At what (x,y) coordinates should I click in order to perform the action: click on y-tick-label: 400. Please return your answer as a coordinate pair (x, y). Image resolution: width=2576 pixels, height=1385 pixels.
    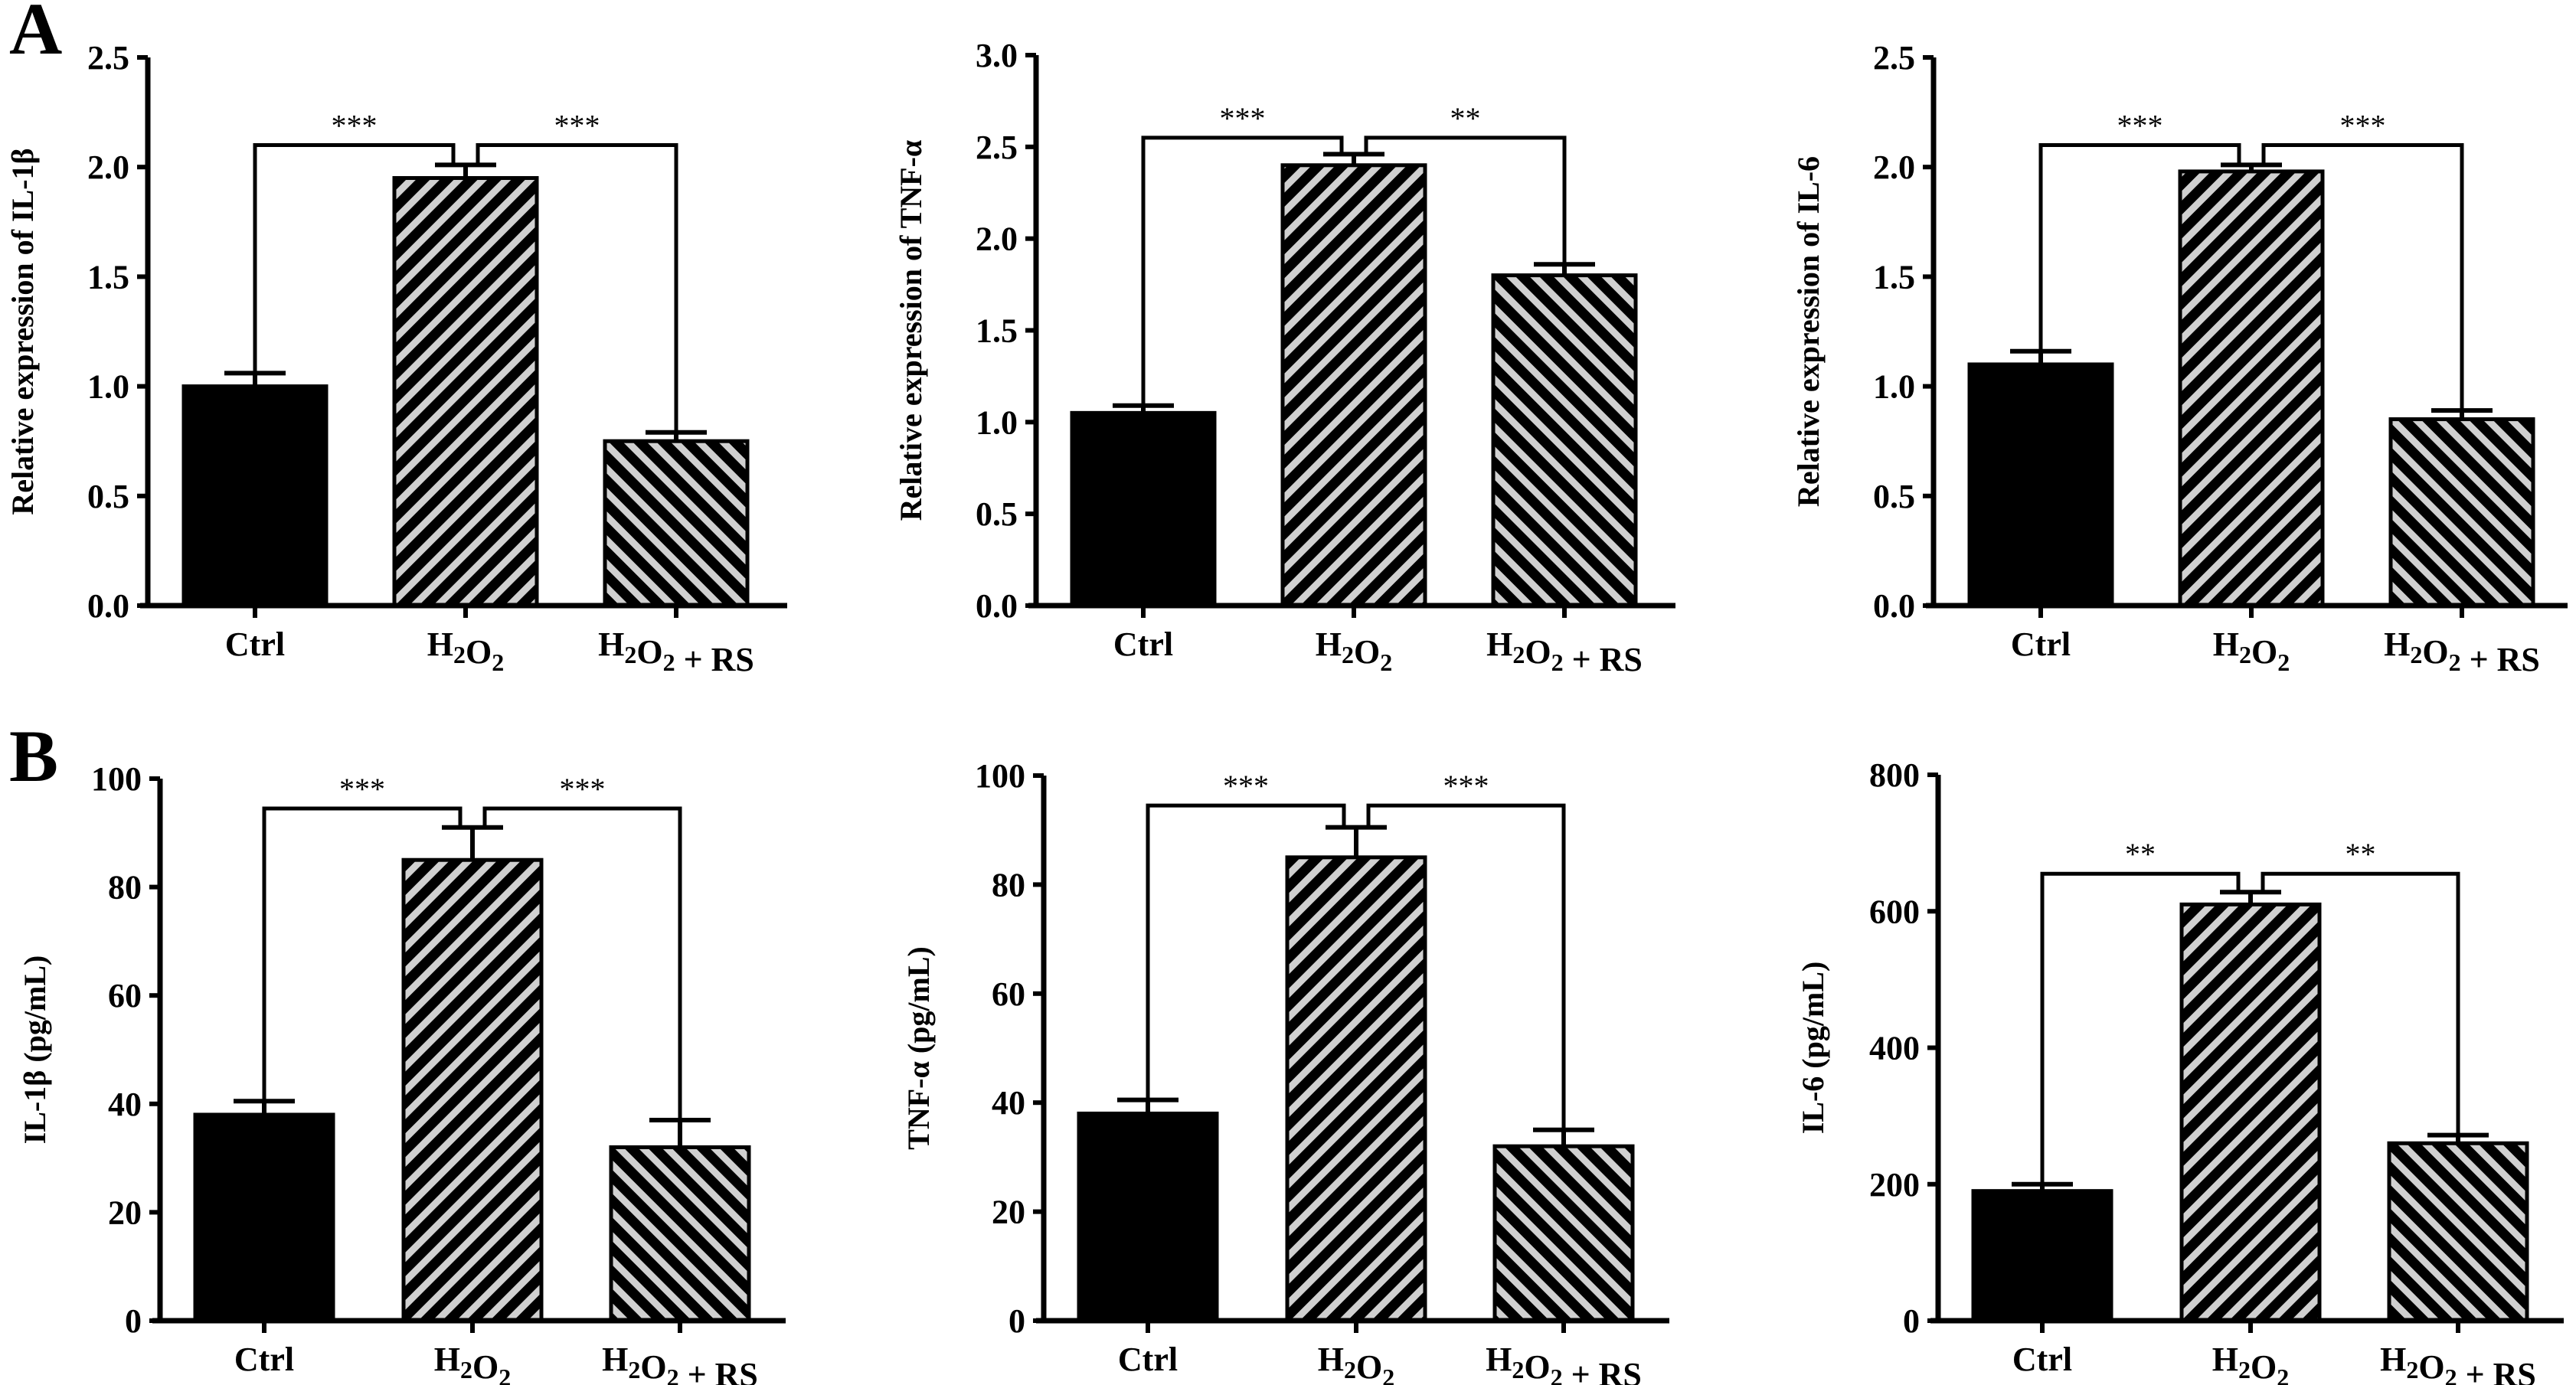
    Looking at the image, I should click on (1894, 1048).